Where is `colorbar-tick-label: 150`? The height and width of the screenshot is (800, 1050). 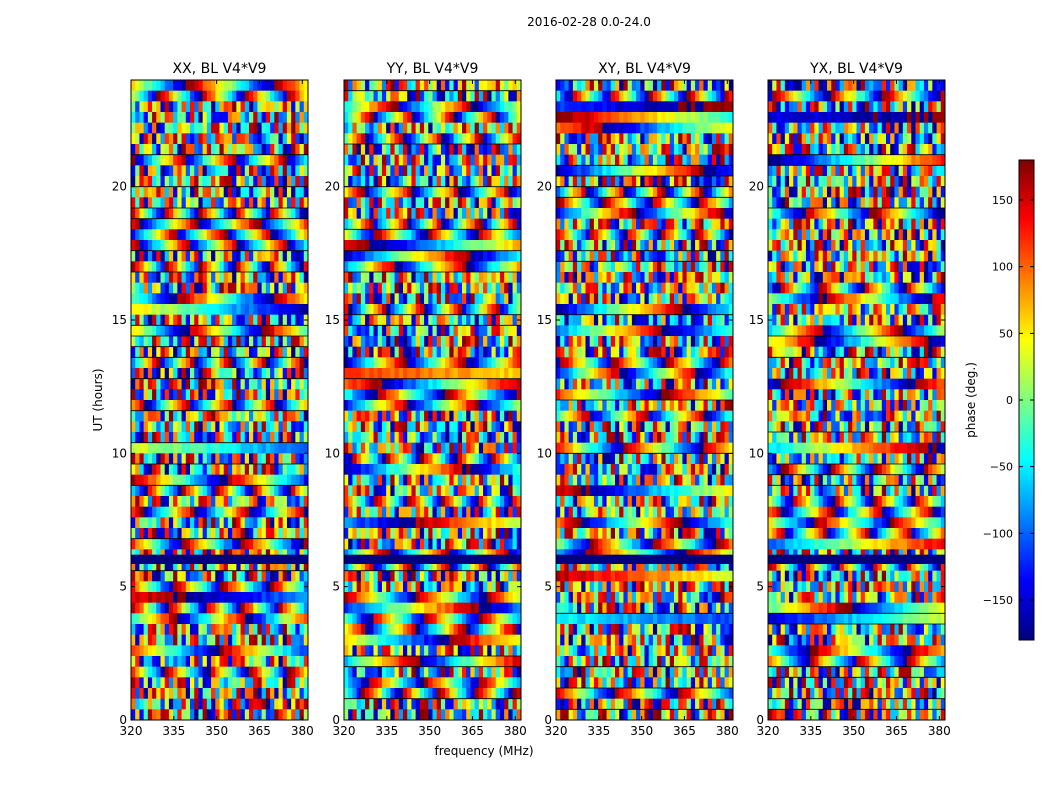 colorbar-tick-label: 150 is located at coordinates (1002, 200).